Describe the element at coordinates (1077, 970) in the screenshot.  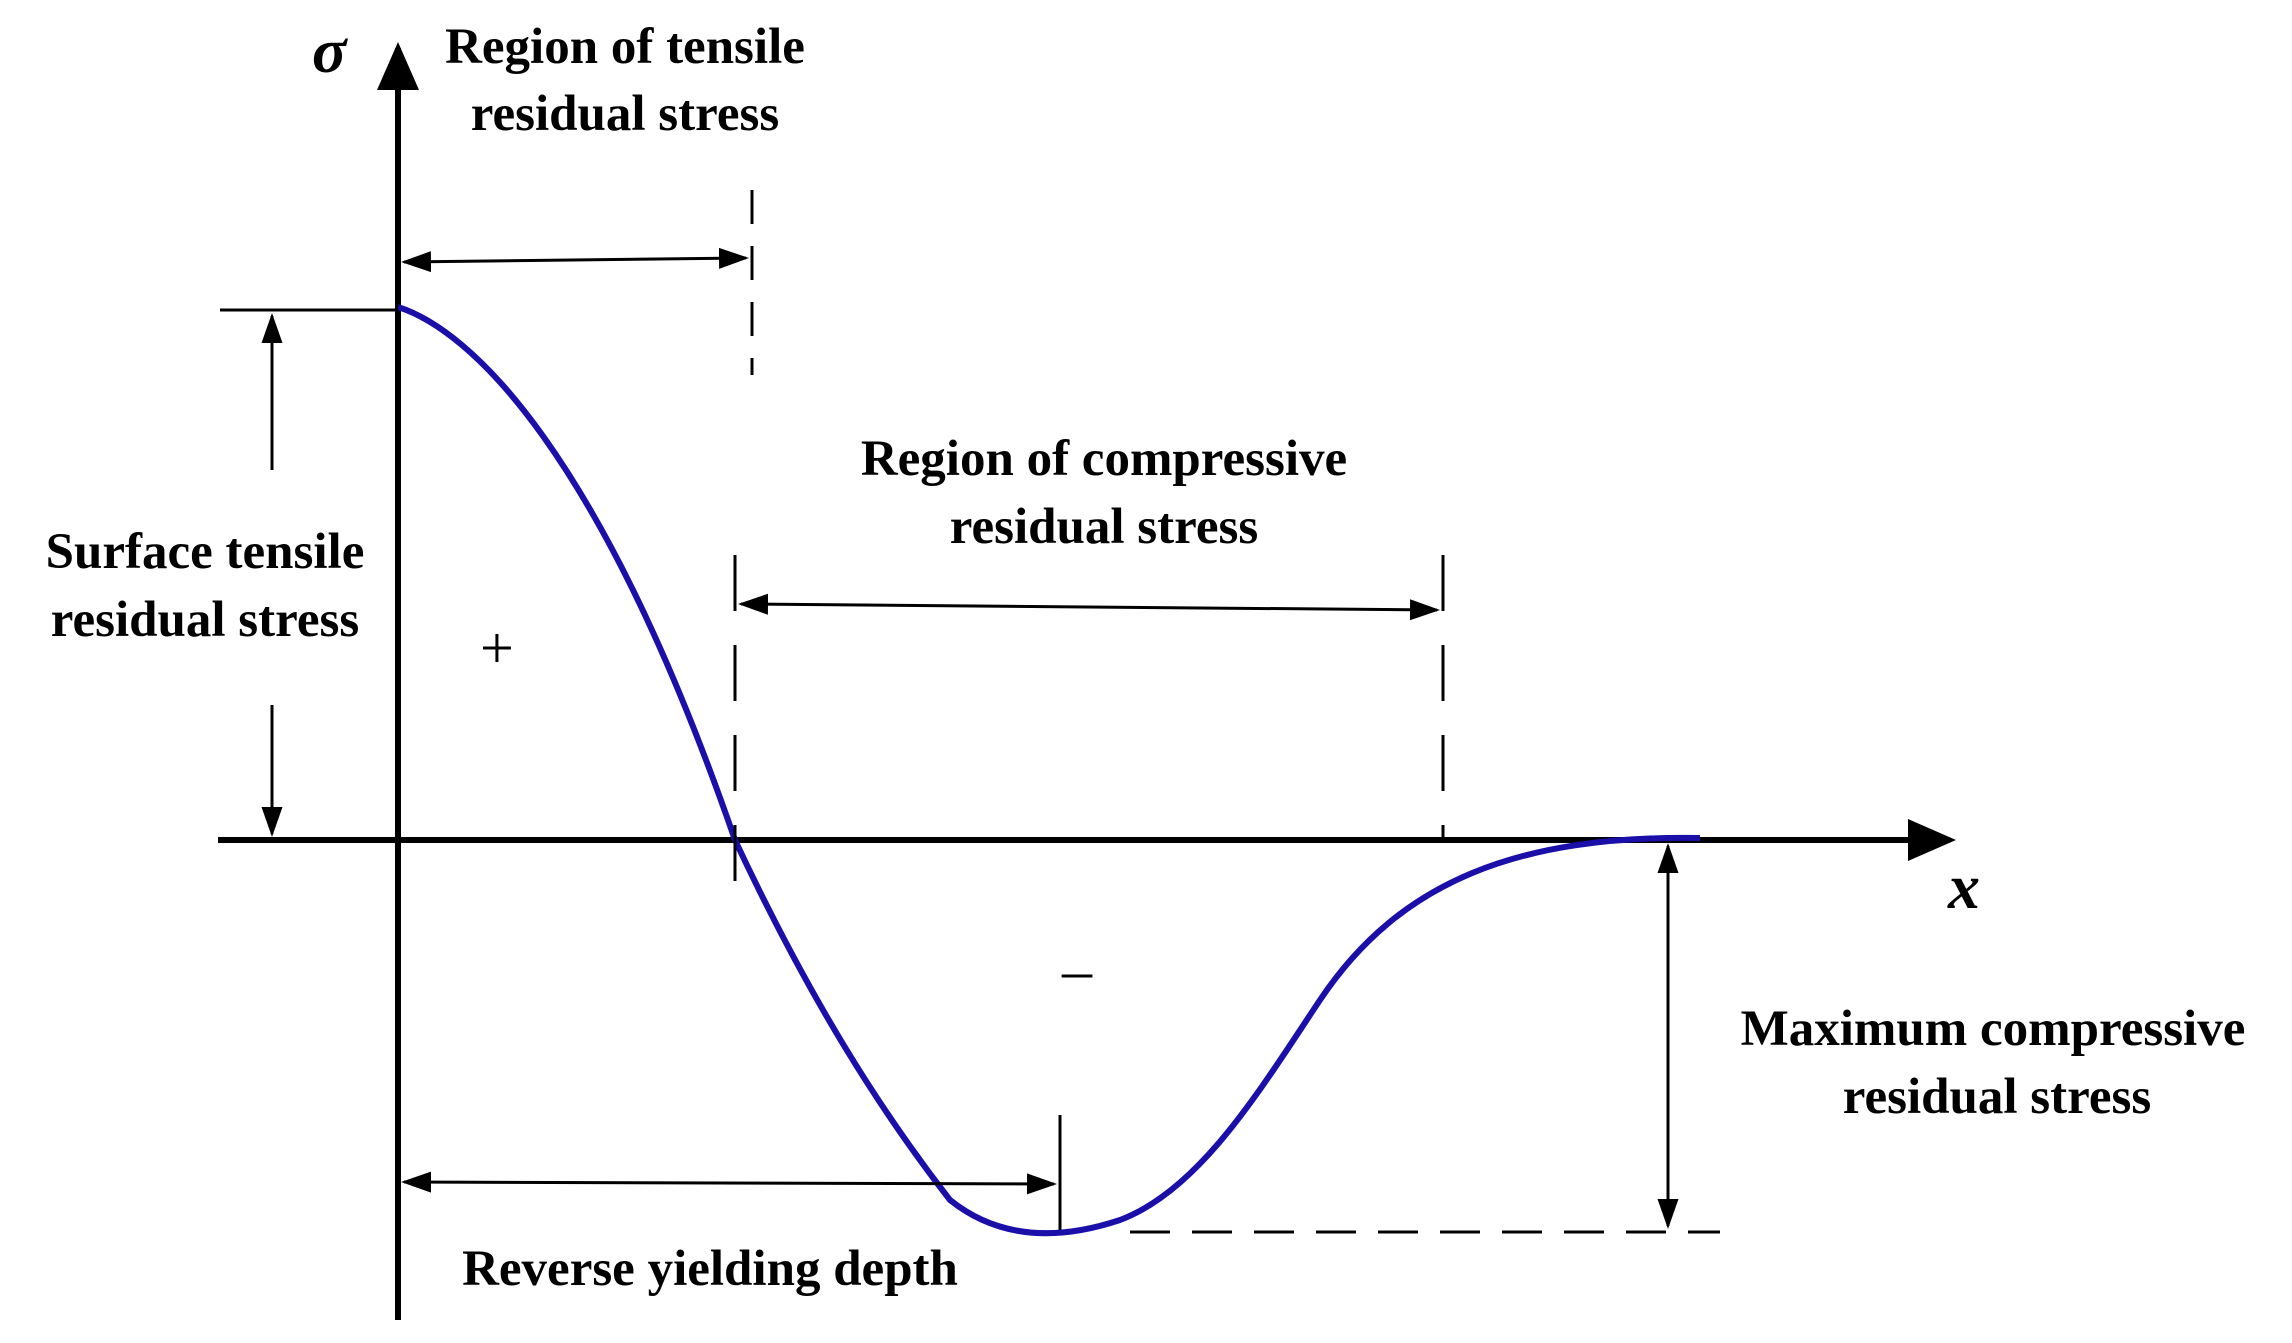
I see `negative-sign: –` at that location.